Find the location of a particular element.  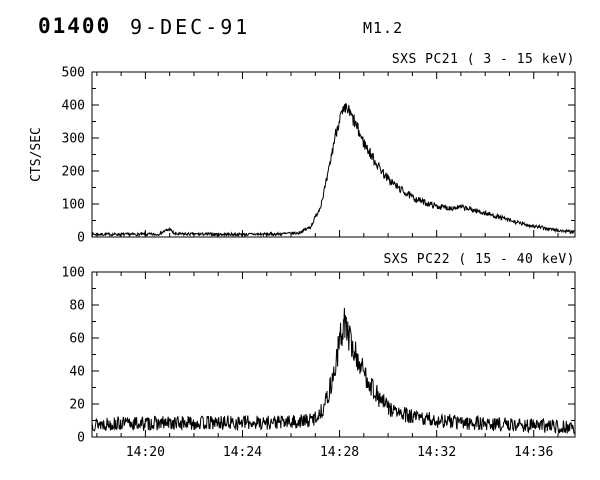

y-tick-label: 500 is located at coordinates (73, 73).